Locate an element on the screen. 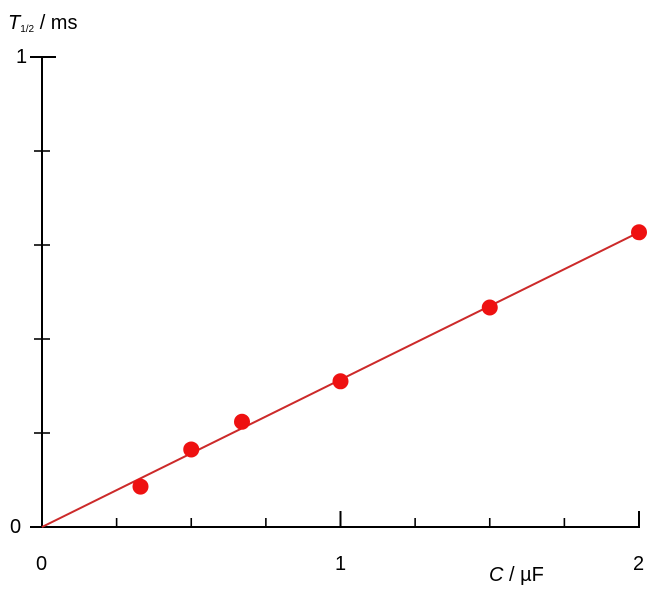 The image size is (649, 590). y-axis-subscript: 1/2 is located at coordinates (27, 29).